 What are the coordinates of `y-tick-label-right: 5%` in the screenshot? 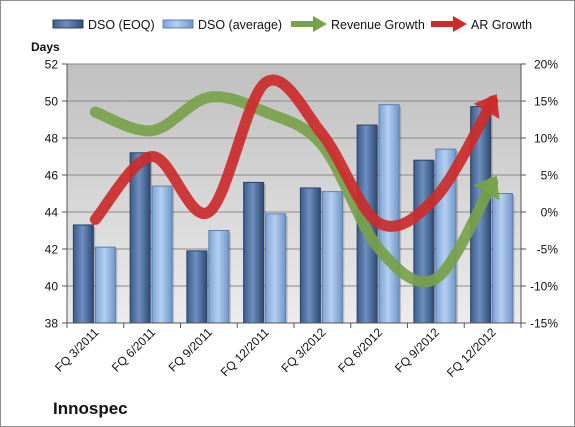 It's located at (550, 176).